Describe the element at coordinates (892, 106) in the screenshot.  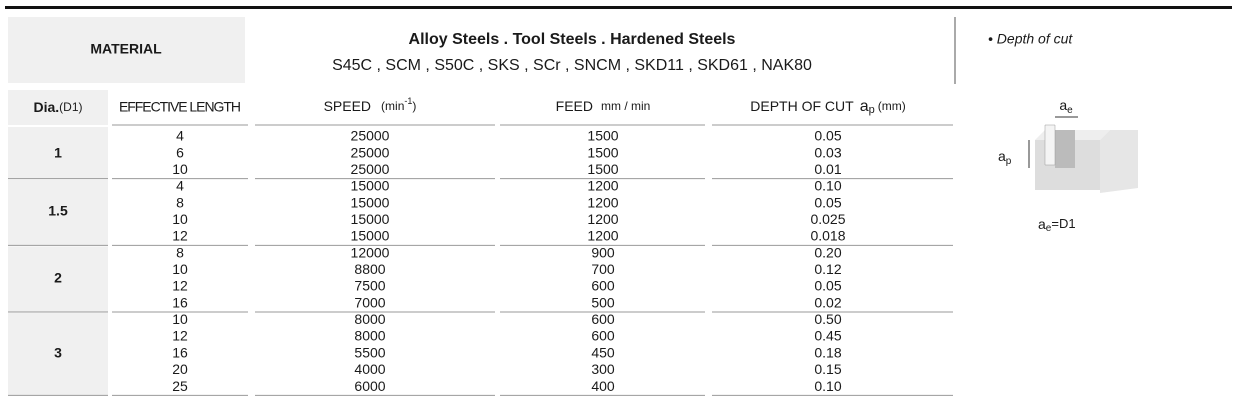
I see `depth-unit: (mm)` at that location.